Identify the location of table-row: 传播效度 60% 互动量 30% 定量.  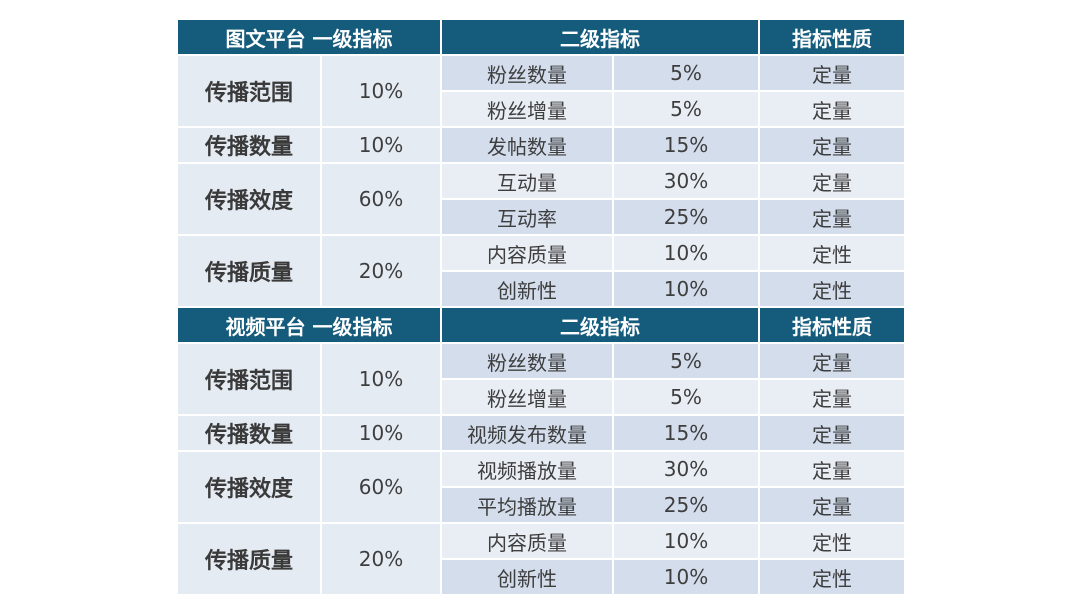
(541, 199).